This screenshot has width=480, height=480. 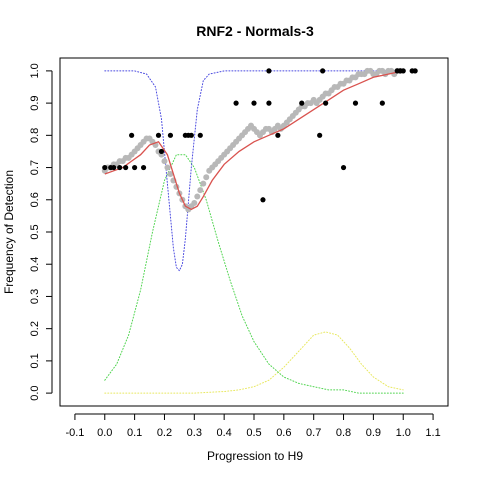 What do you see at coordinates (35, 231) in the screenshot?
I see `y-tick-label: 0.5` at bounding box center [35, 231].